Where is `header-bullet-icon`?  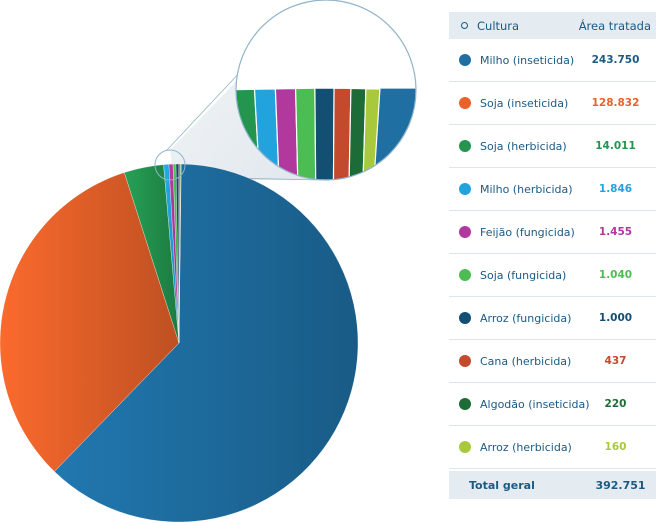
header-bullet-icon is located at coordinates (464, 25).